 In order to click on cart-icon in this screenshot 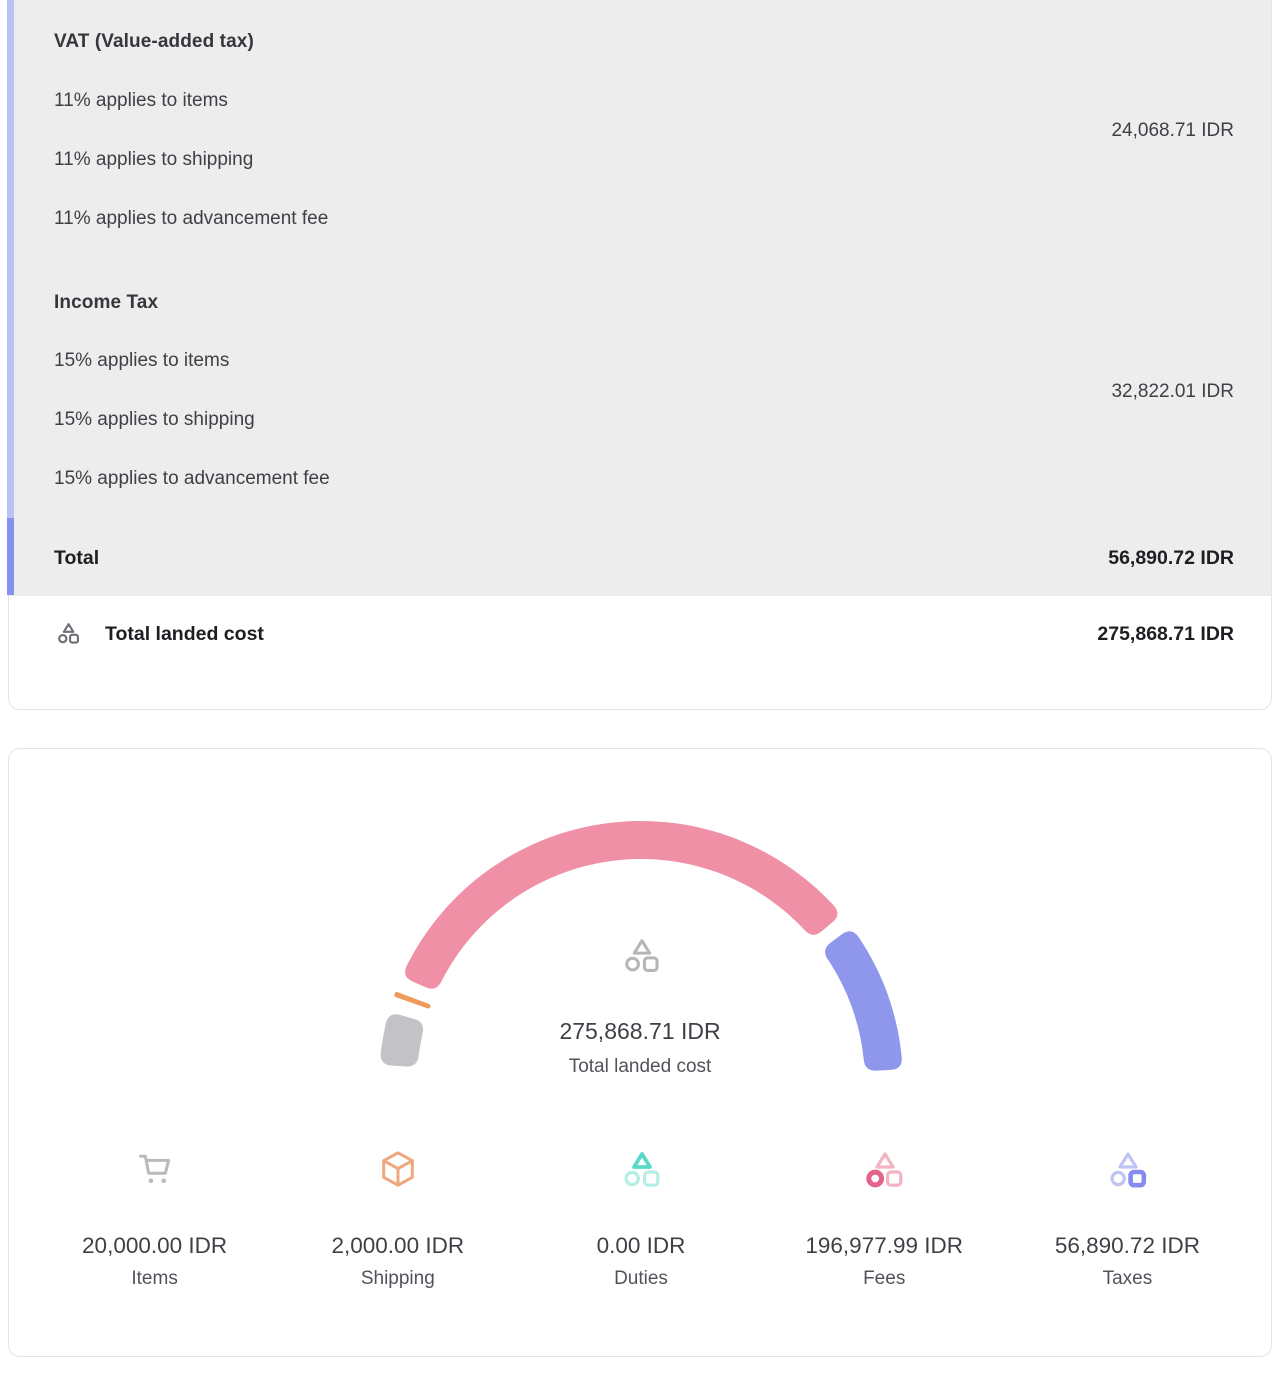, I will do `click(155, 1169)`.